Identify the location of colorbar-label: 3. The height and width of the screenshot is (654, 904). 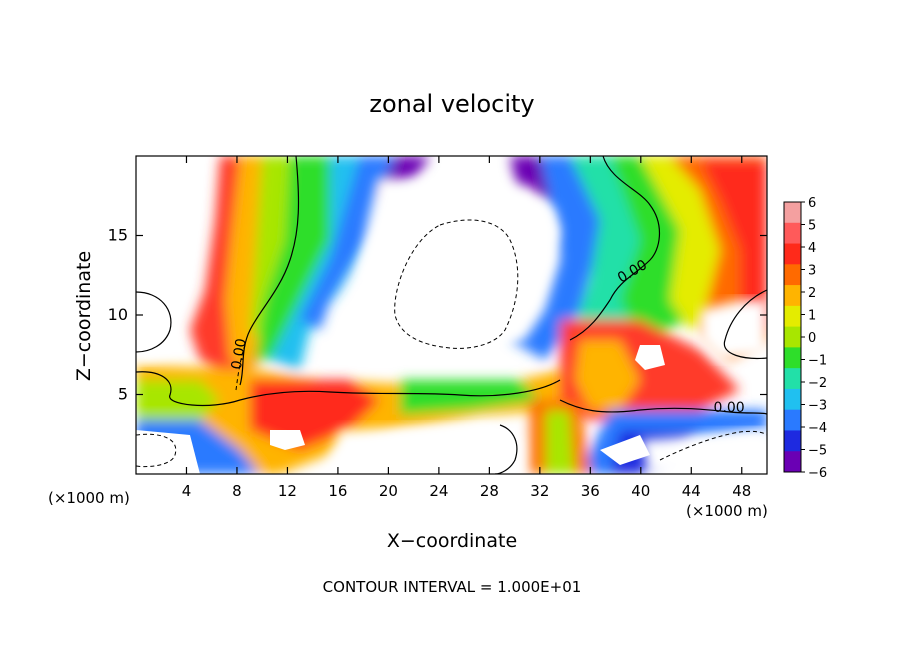
(812, 271).